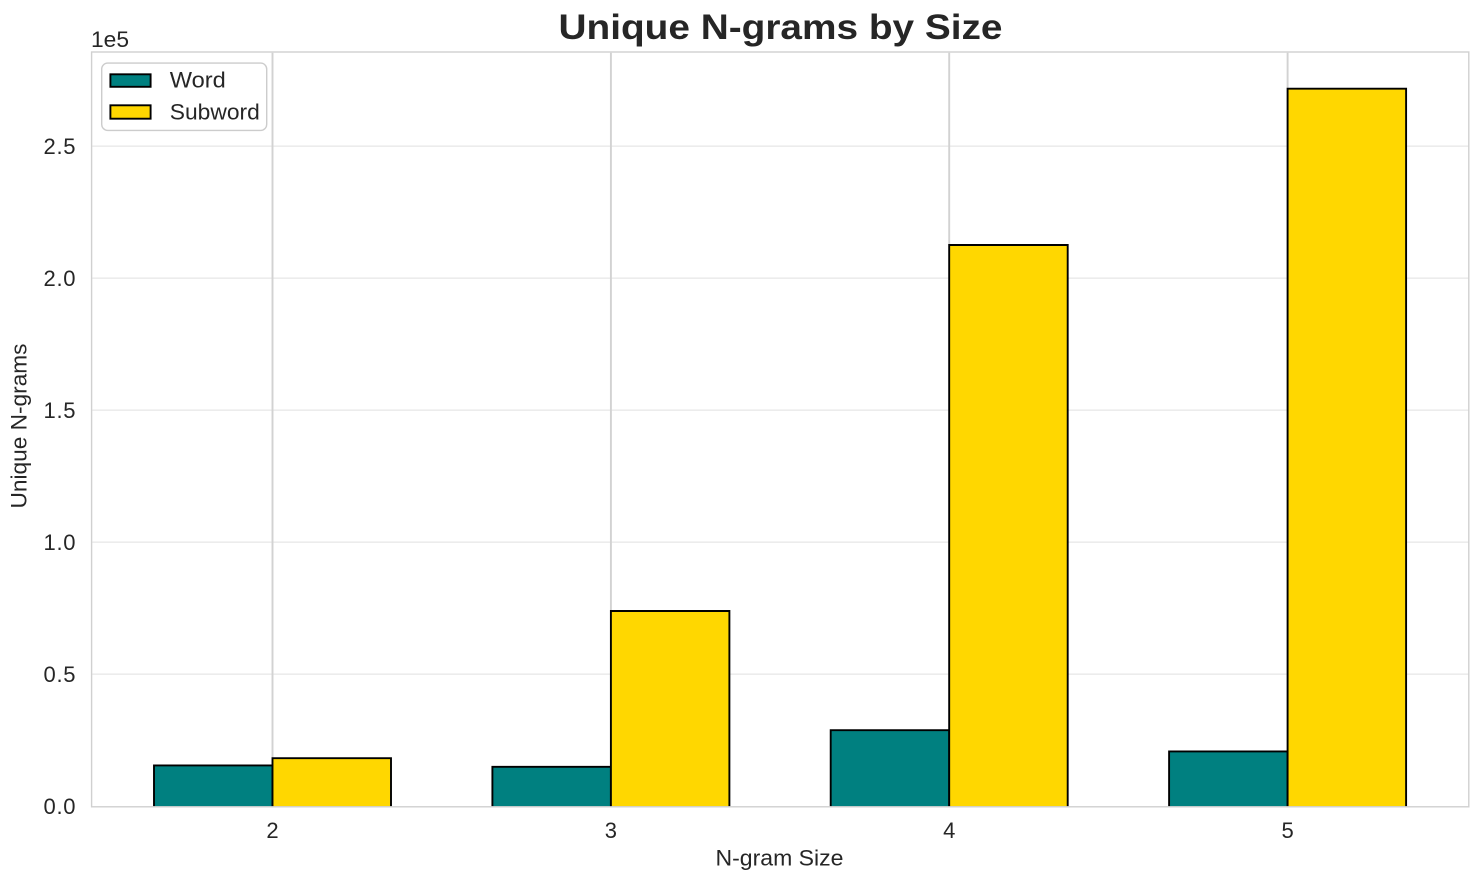  What do you see at coordinates (60, 146) in the screenshot?
I see `svg-text: 2.5` at bounding box center [60, 146].